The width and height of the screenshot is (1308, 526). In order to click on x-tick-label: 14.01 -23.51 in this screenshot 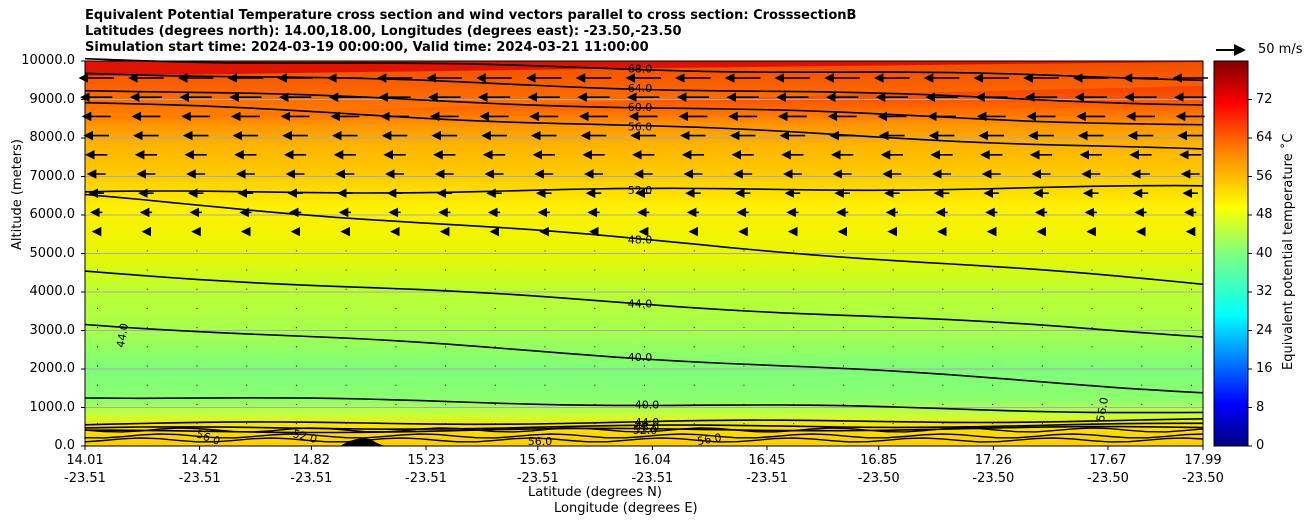, I will do `click(85, 470)`.